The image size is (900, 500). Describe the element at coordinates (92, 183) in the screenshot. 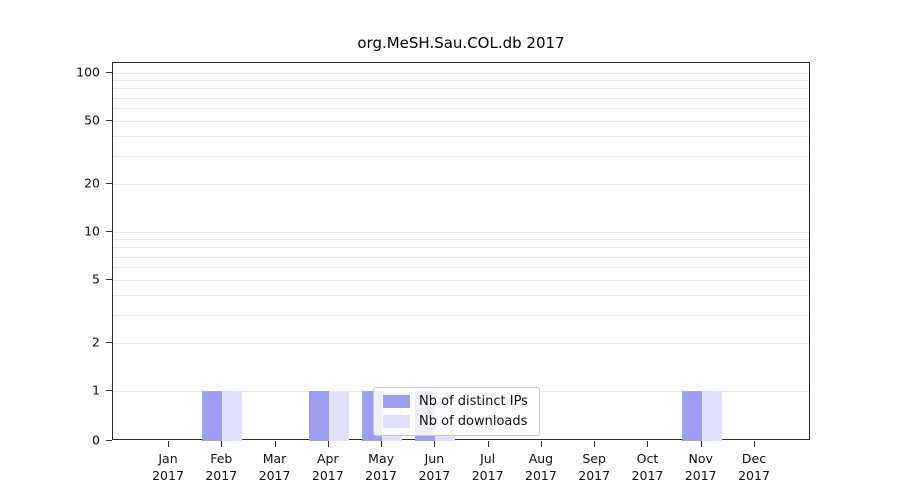

I see `y-tick-label-20: 20` at that location.